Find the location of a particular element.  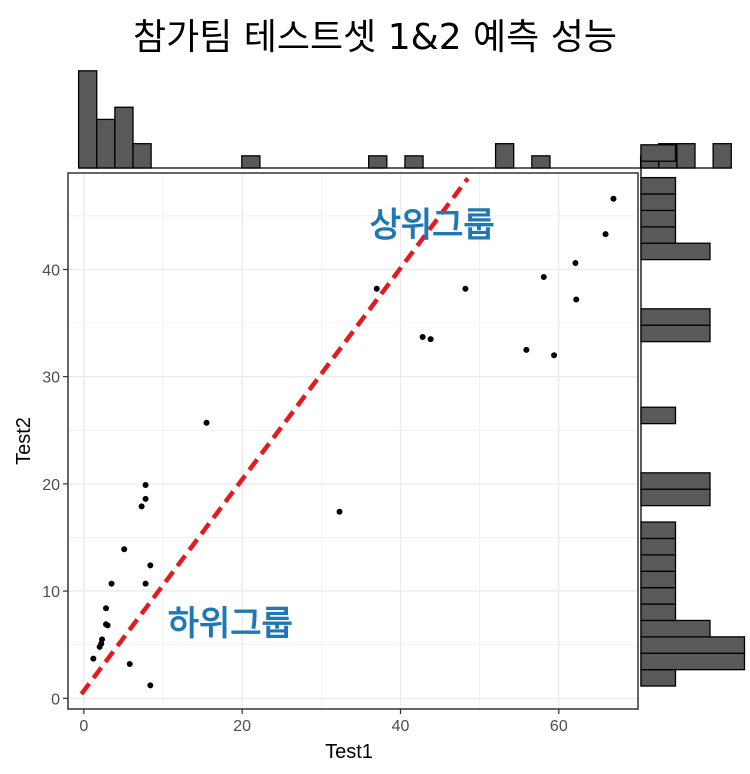

chart-title: 참가팀 테스트셋 1&2 예측 성능 is located at coordinates (375, 37).